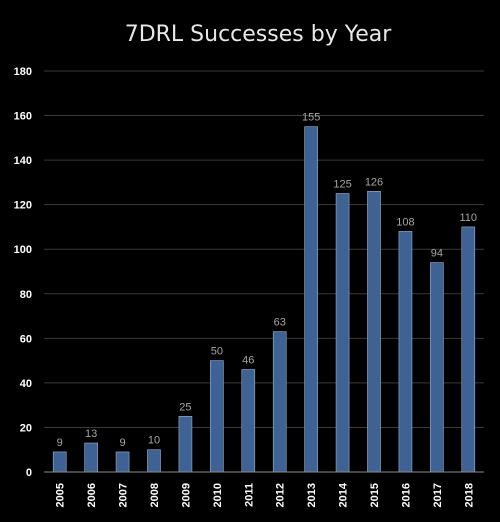 The width and height of the screenshot is (500, 522). Describe the element at coordinates (405, 222) in the screenshot. I see `data-label: 108` at that location.